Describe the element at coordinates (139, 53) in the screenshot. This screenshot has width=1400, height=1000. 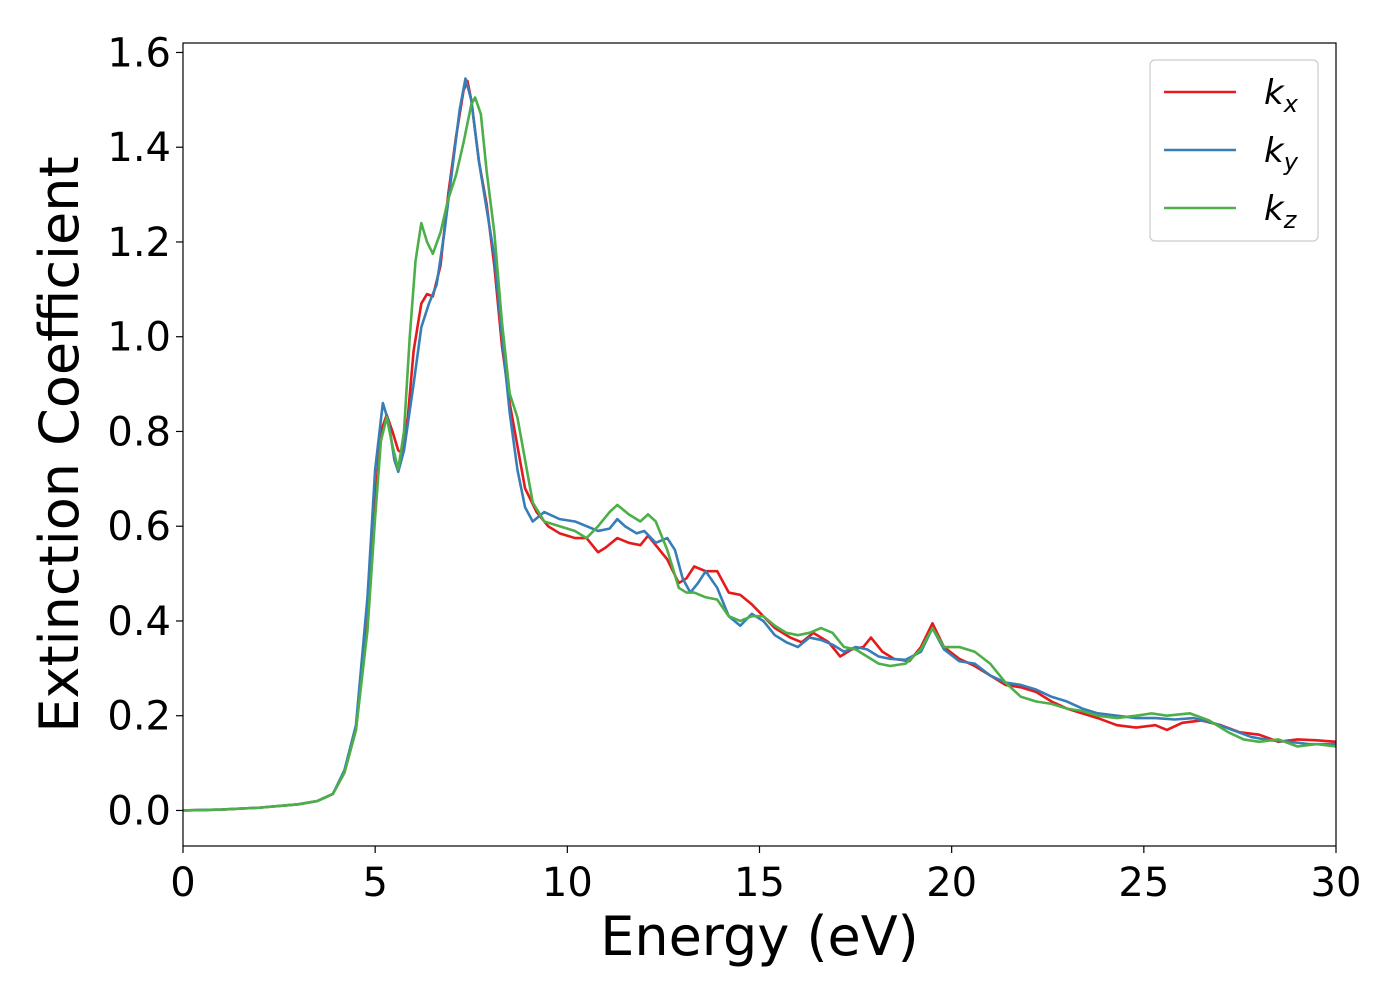
I see `y-tick-label: 1.6` at that location.